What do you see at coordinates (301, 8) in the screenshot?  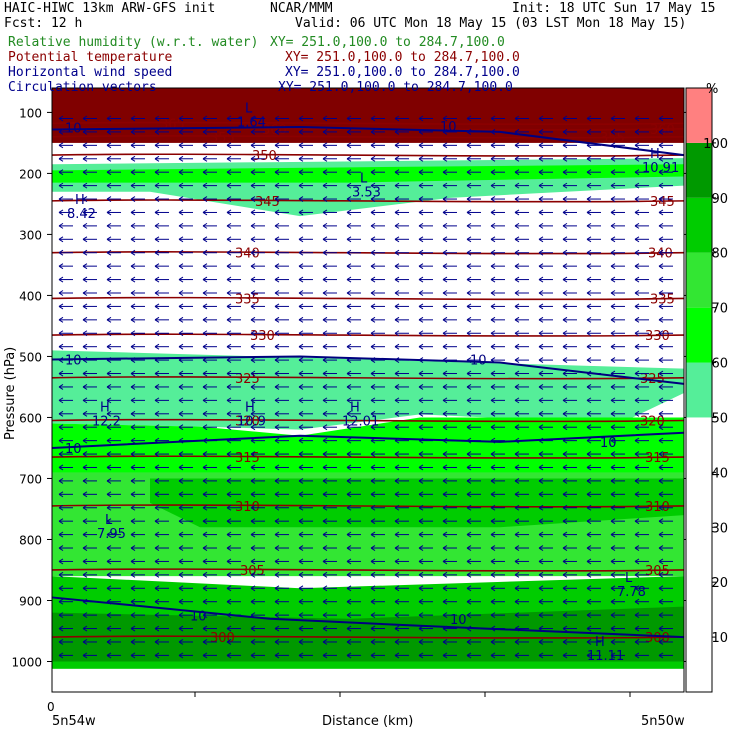 I see `header-center: NCAR/MMM` at bounding box center [301, 8].